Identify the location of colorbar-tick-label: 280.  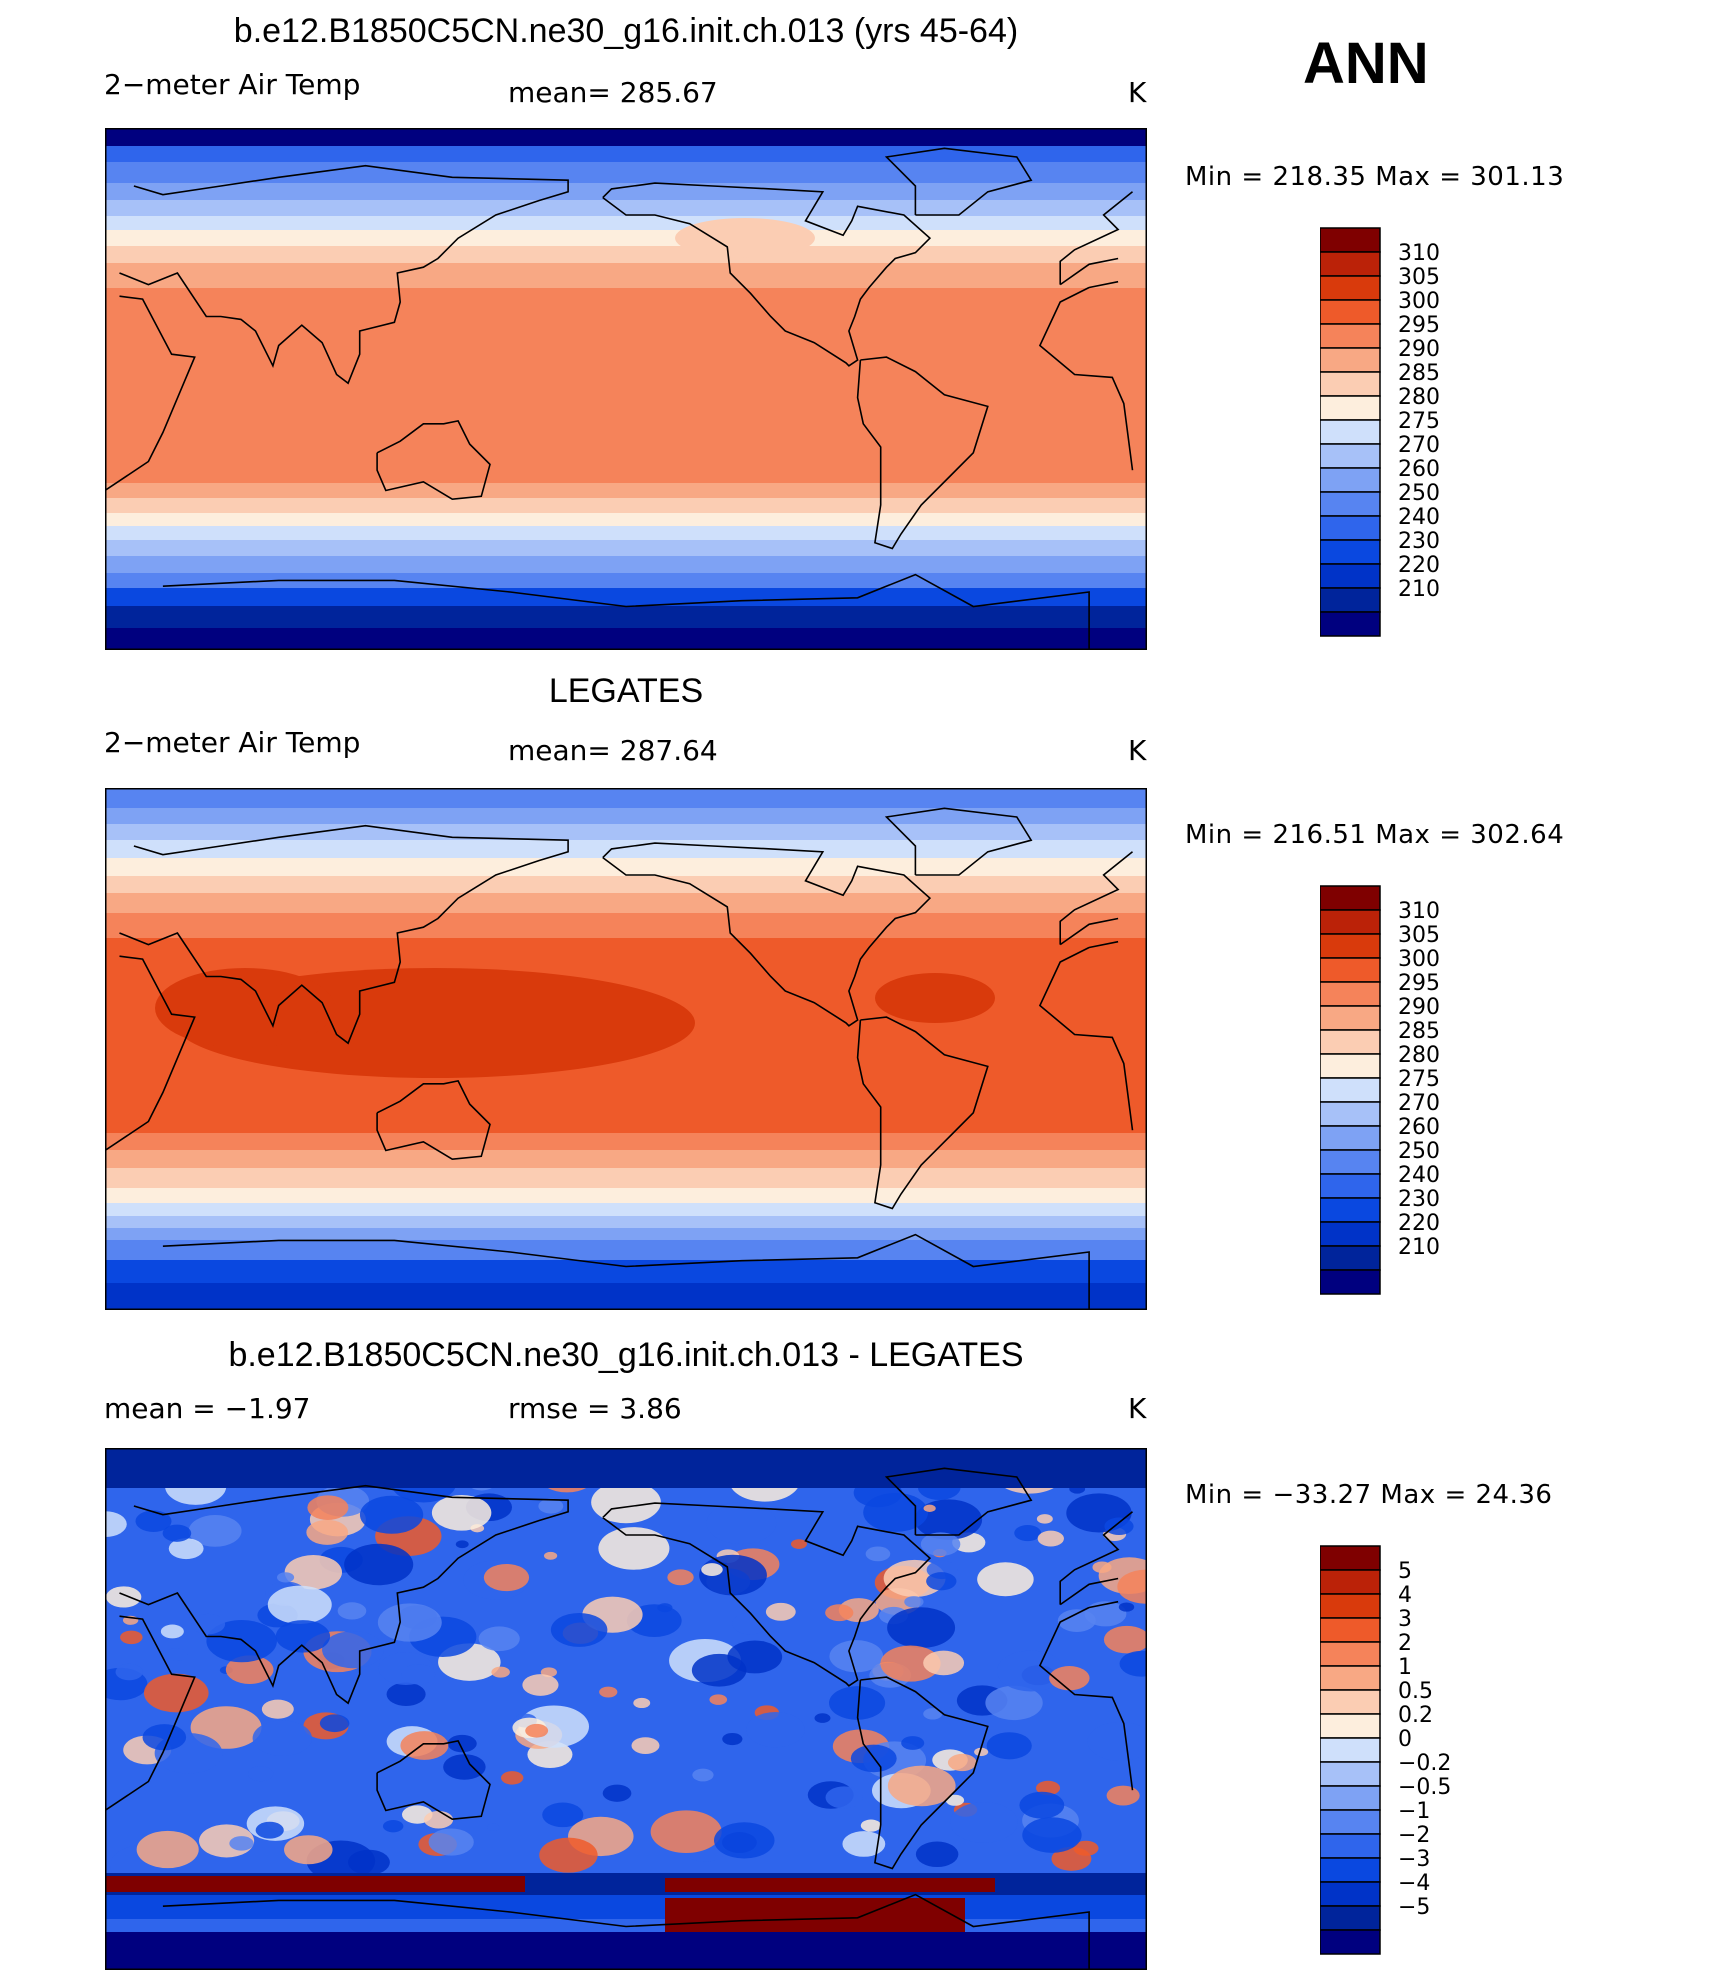
(1419, 1055).